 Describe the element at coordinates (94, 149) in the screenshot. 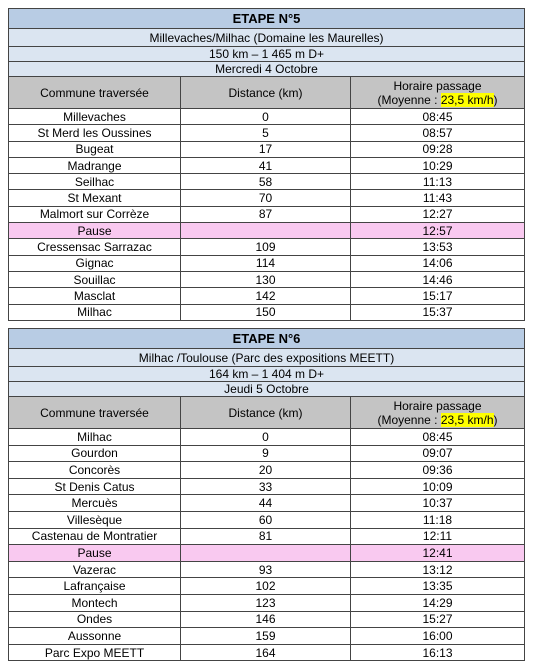

I see `commune-cell: Bugeat` at that location.